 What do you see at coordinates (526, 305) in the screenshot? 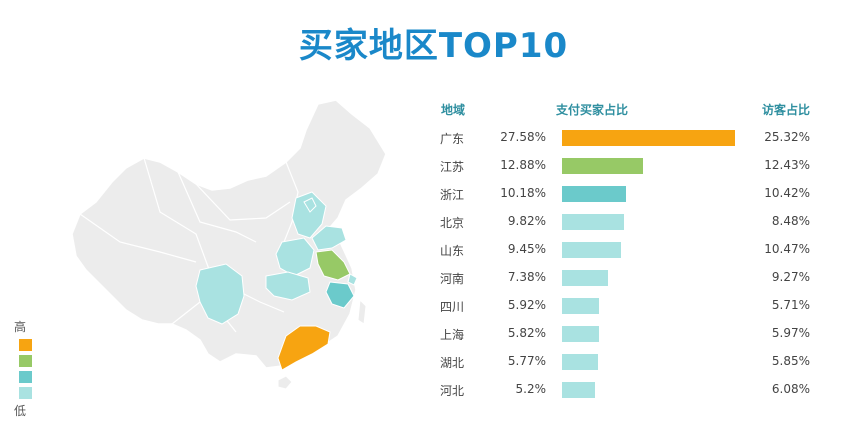
I see `buyer-share-label: 5.92%` at bounding box center [526, 305].